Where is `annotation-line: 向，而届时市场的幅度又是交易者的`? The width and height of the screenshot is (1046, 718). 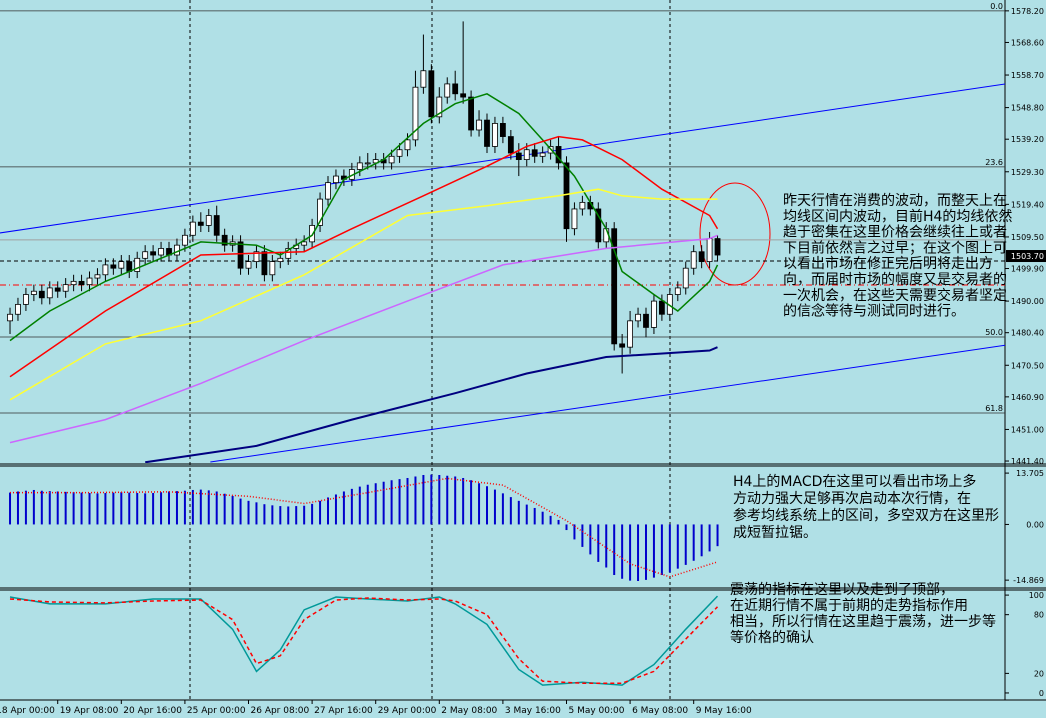 annotation-line: 向，而届时市场的幅度又是交易者的 is located at coordinates (895, 279).